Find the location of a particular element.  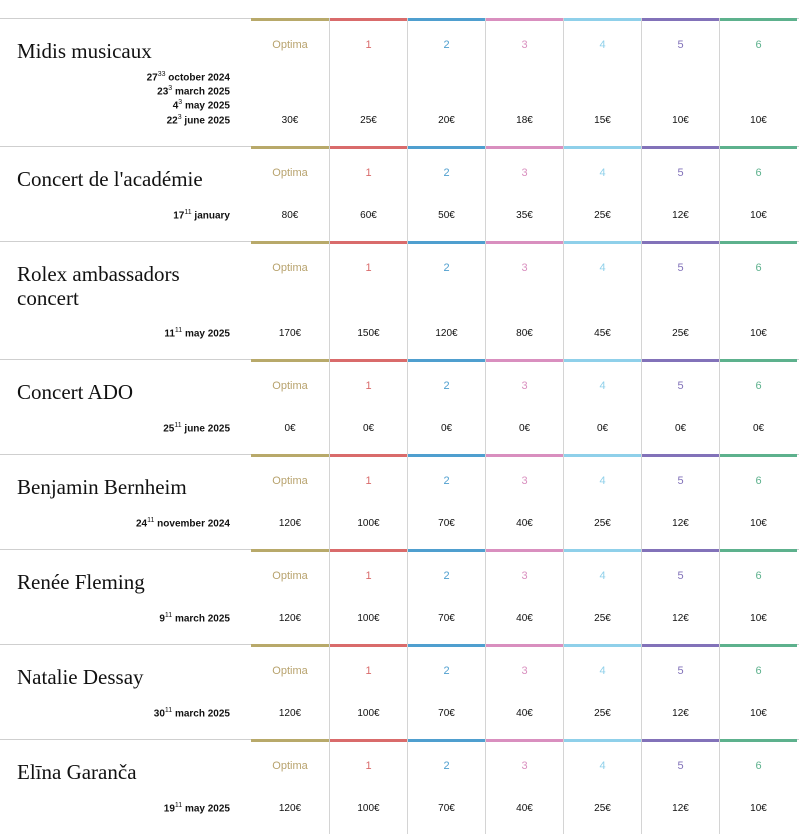

category-price: 40€ is located at coordinates (524, 713).